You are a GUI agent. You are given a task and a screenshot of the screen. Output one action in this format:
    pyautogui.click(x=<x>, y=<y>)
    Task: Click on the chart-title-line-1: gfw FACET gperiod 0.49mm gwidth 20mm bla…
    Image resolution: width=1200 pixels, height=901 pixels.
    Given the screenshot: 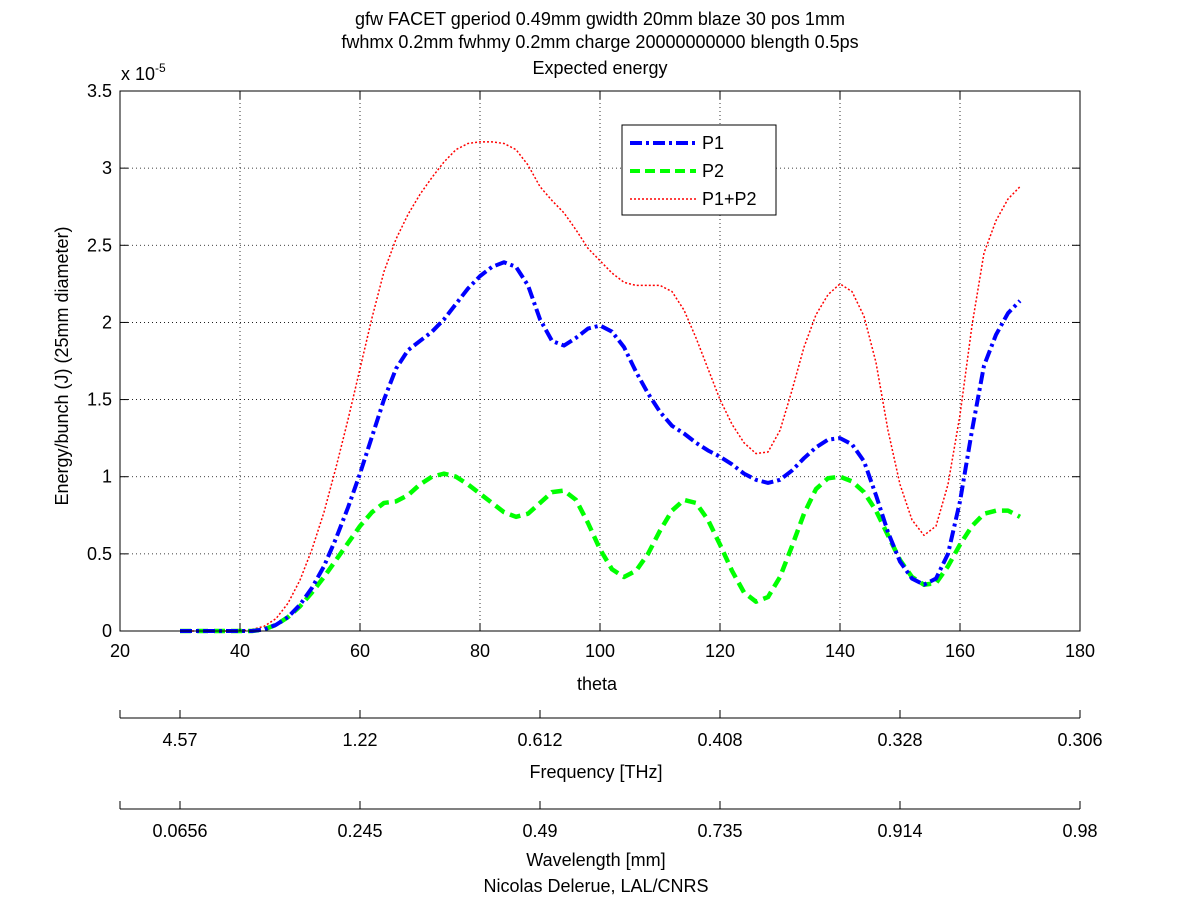 What is the action you would take?
    pyautogui.click(x=600, y=19)
    